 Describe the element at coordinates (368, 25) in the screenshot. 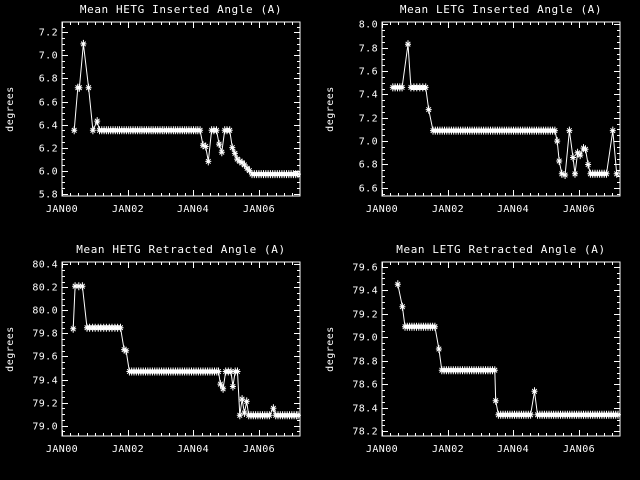

I see `y-tick-label: 8.0` at that location.